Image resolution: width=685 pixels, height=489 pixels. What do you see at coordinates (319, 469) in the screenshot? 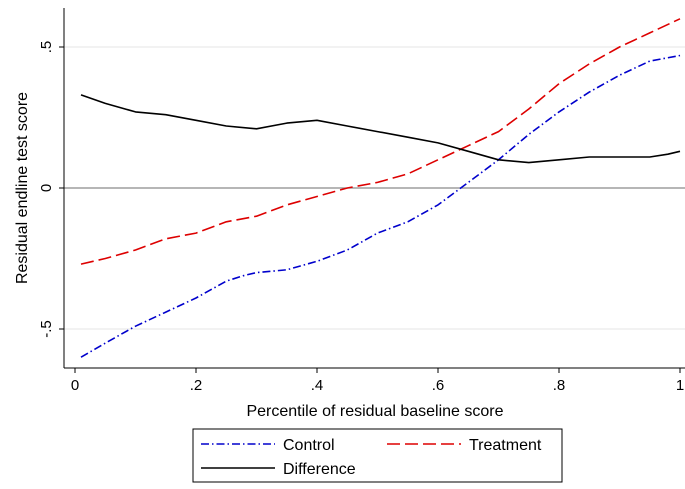
I see `legend-label-difference: Difference` at bounding box center [319, 469].